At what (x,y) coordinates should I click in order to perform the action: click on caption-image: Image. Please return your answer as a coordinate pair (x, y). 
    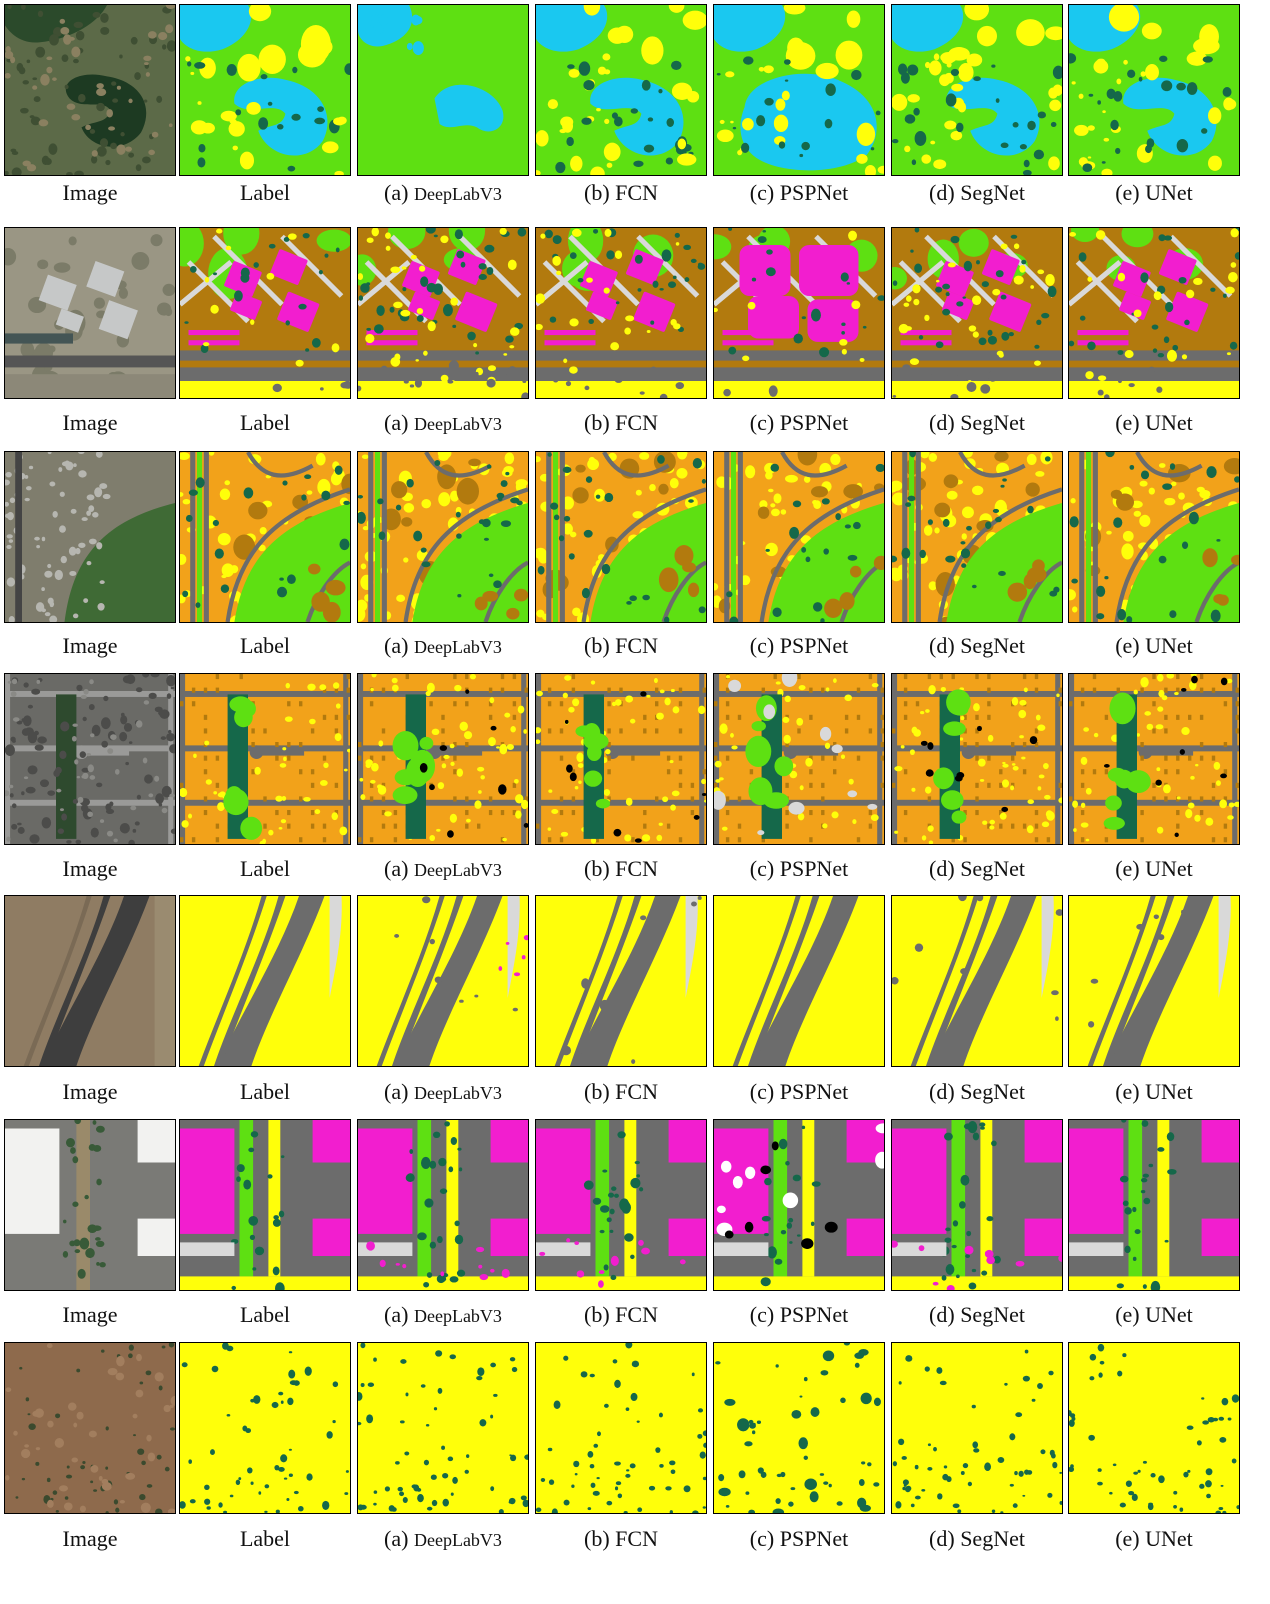
    Looking at the image, I should click on (90, 1539).